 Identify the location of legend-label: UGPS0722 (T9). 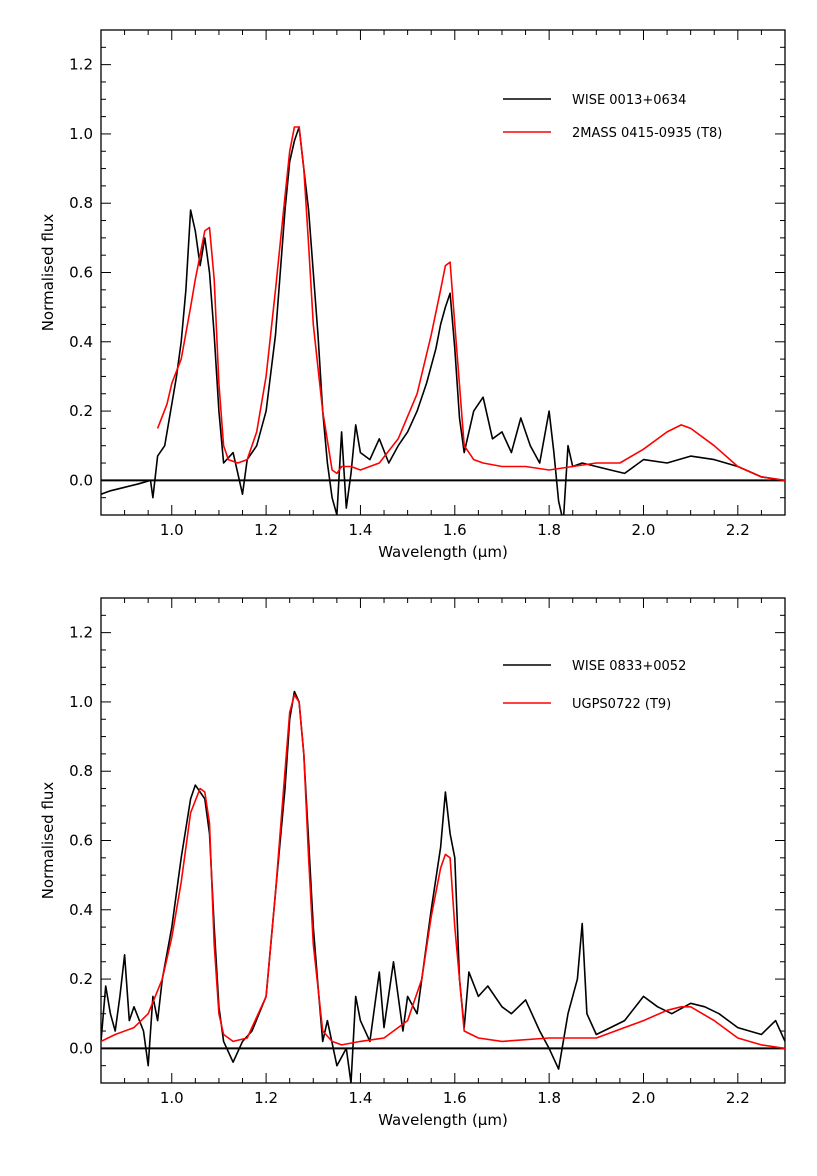
(621, 704).